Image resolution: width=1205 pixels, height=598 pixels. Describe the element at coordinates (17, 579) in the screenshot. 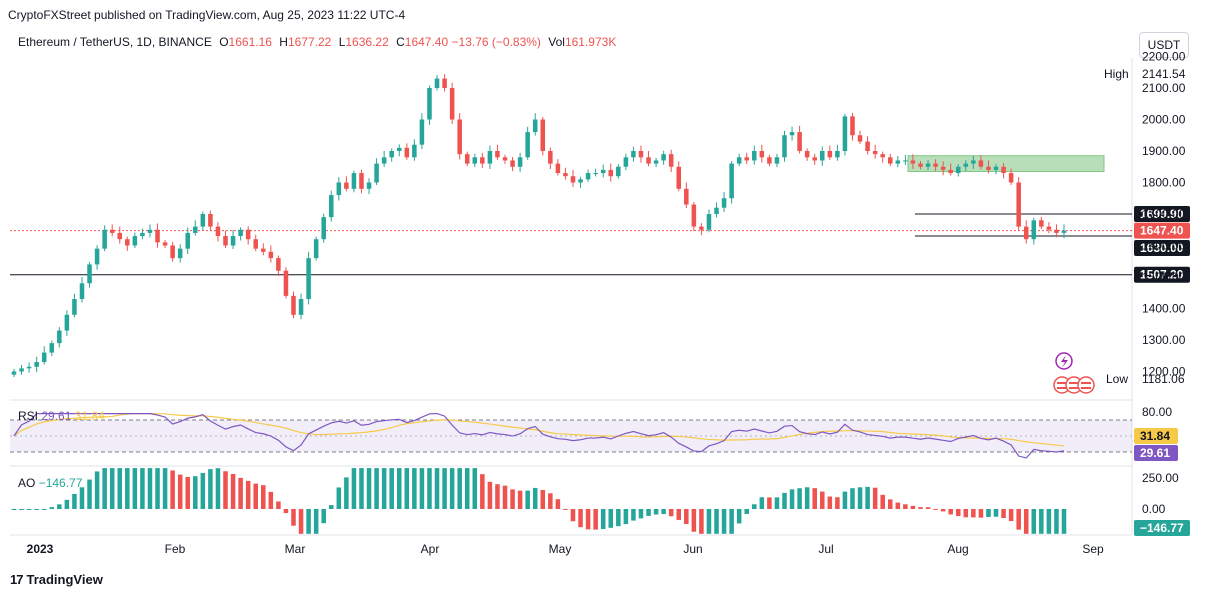

I see `tradingview-logo-icon: 17` at that location.